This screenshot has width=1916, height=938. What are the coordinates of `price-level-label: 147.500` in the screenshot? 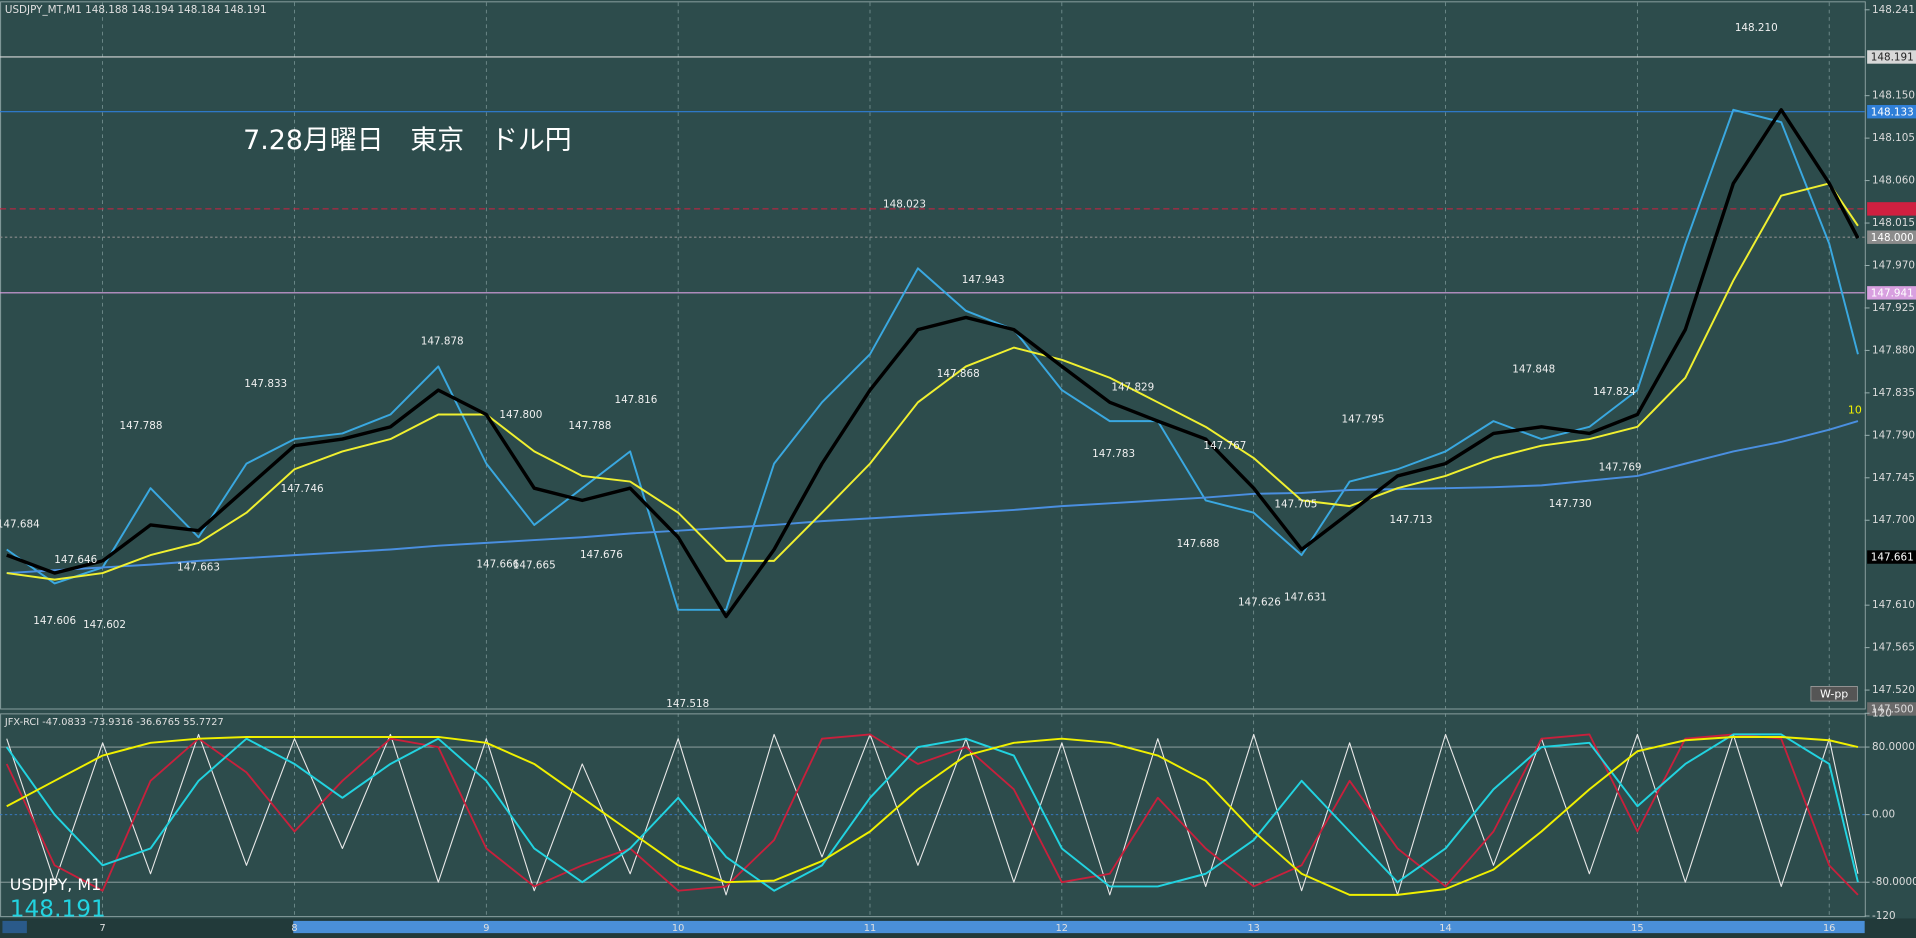 It's located at (1892, 710).